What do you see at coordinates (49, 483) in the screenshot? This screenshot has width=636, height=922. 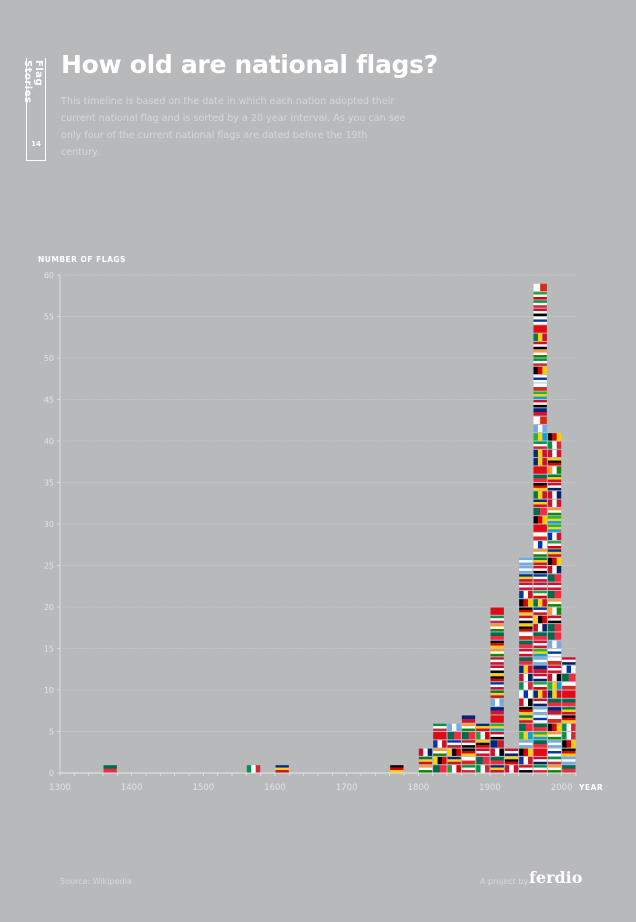 I see `y-tick-label: 35` at bounding box center [49, 483].